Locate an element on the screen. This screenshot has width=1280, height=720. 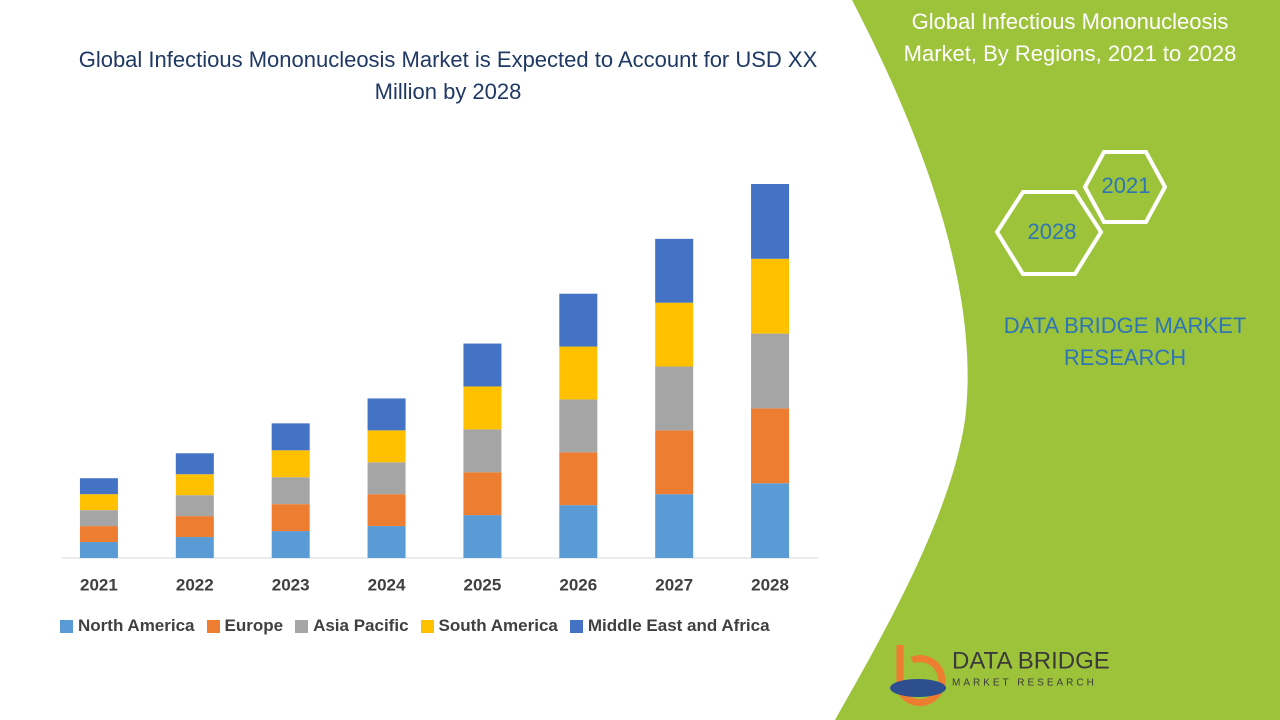
hexagon-label: 2028 is located at coordinates (1052, 231).